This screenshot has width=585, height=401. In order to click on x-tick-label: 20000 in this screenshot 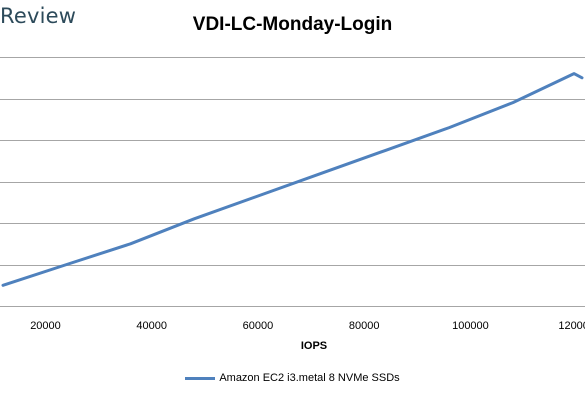, I will do `click(45, 326)`.